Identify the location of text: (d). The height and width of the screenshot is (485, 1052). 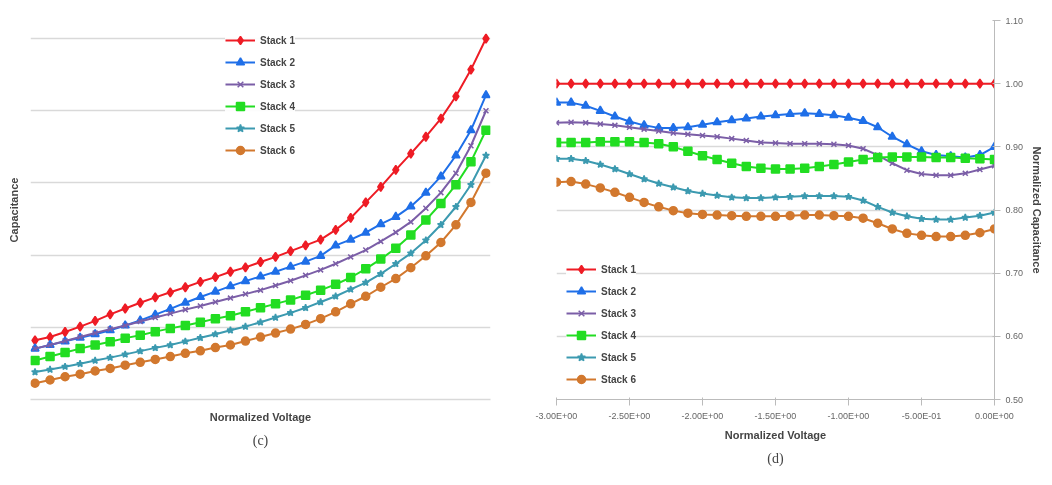
(775, 458).